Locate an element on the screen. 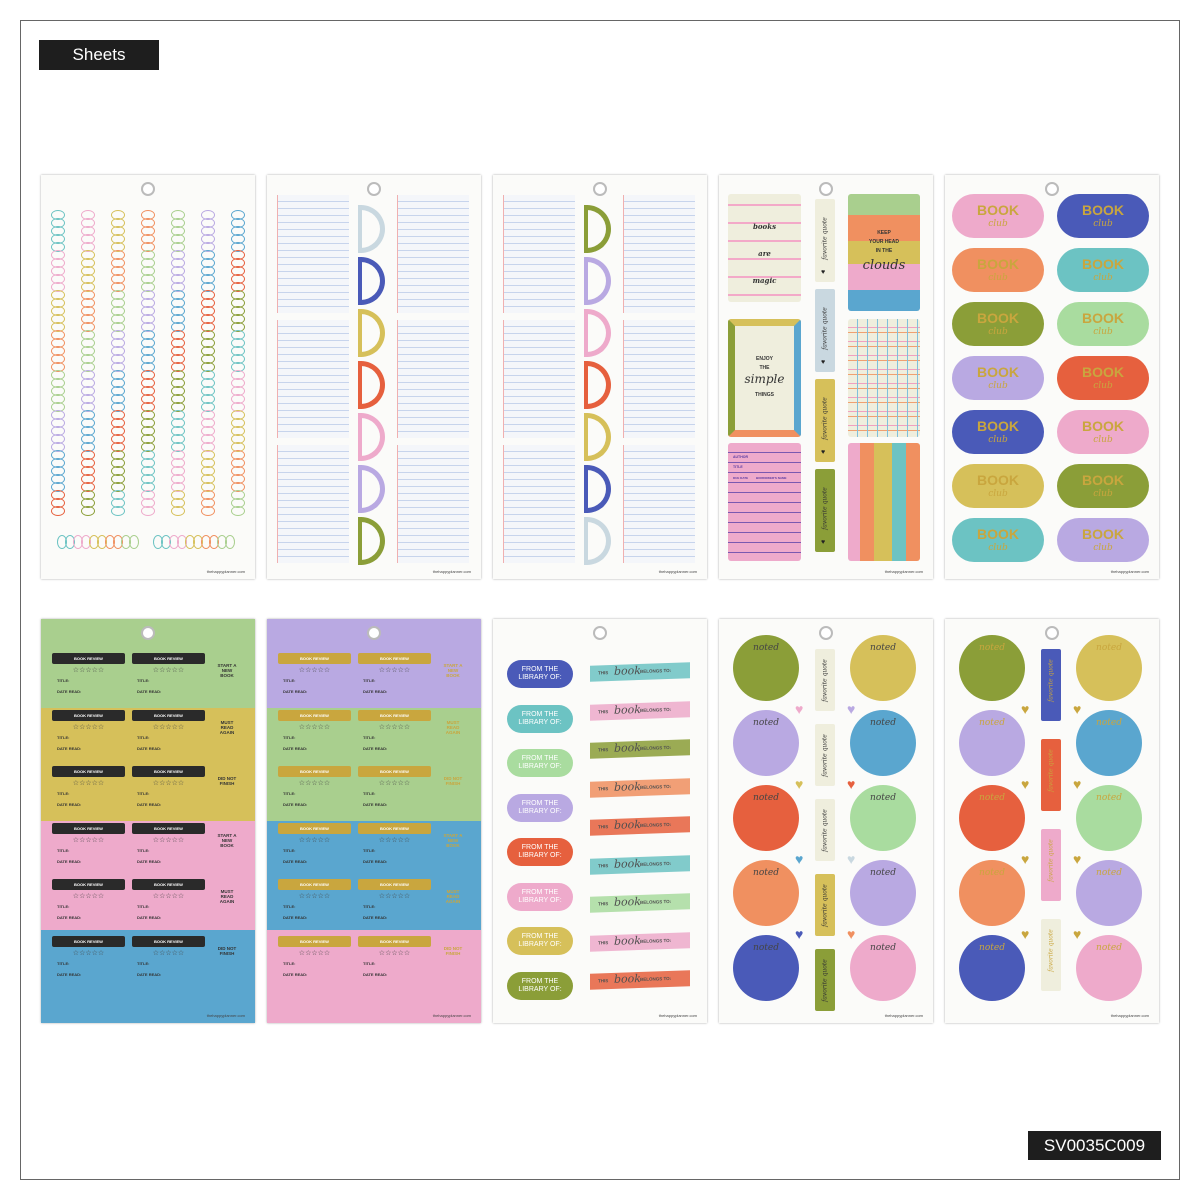 This screenshot has width=1200, height=1200. favorite-quote-tab: favorite quote ♥ is located at coordinates (825, 330).